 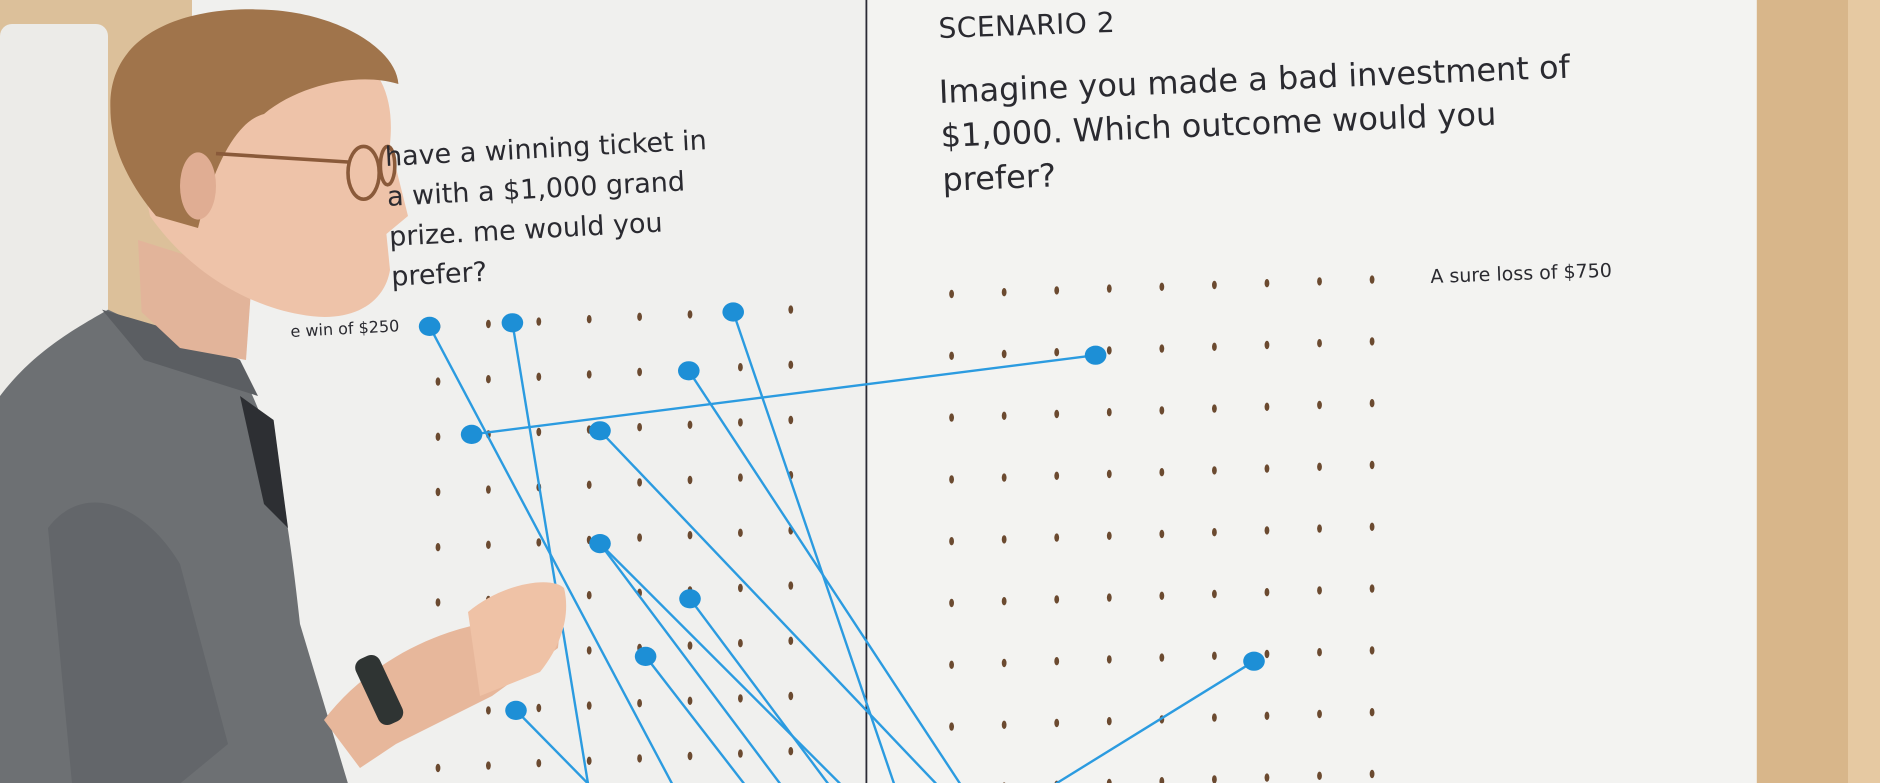 I want to click on shirt-shadow, so click(x=138, y=642).